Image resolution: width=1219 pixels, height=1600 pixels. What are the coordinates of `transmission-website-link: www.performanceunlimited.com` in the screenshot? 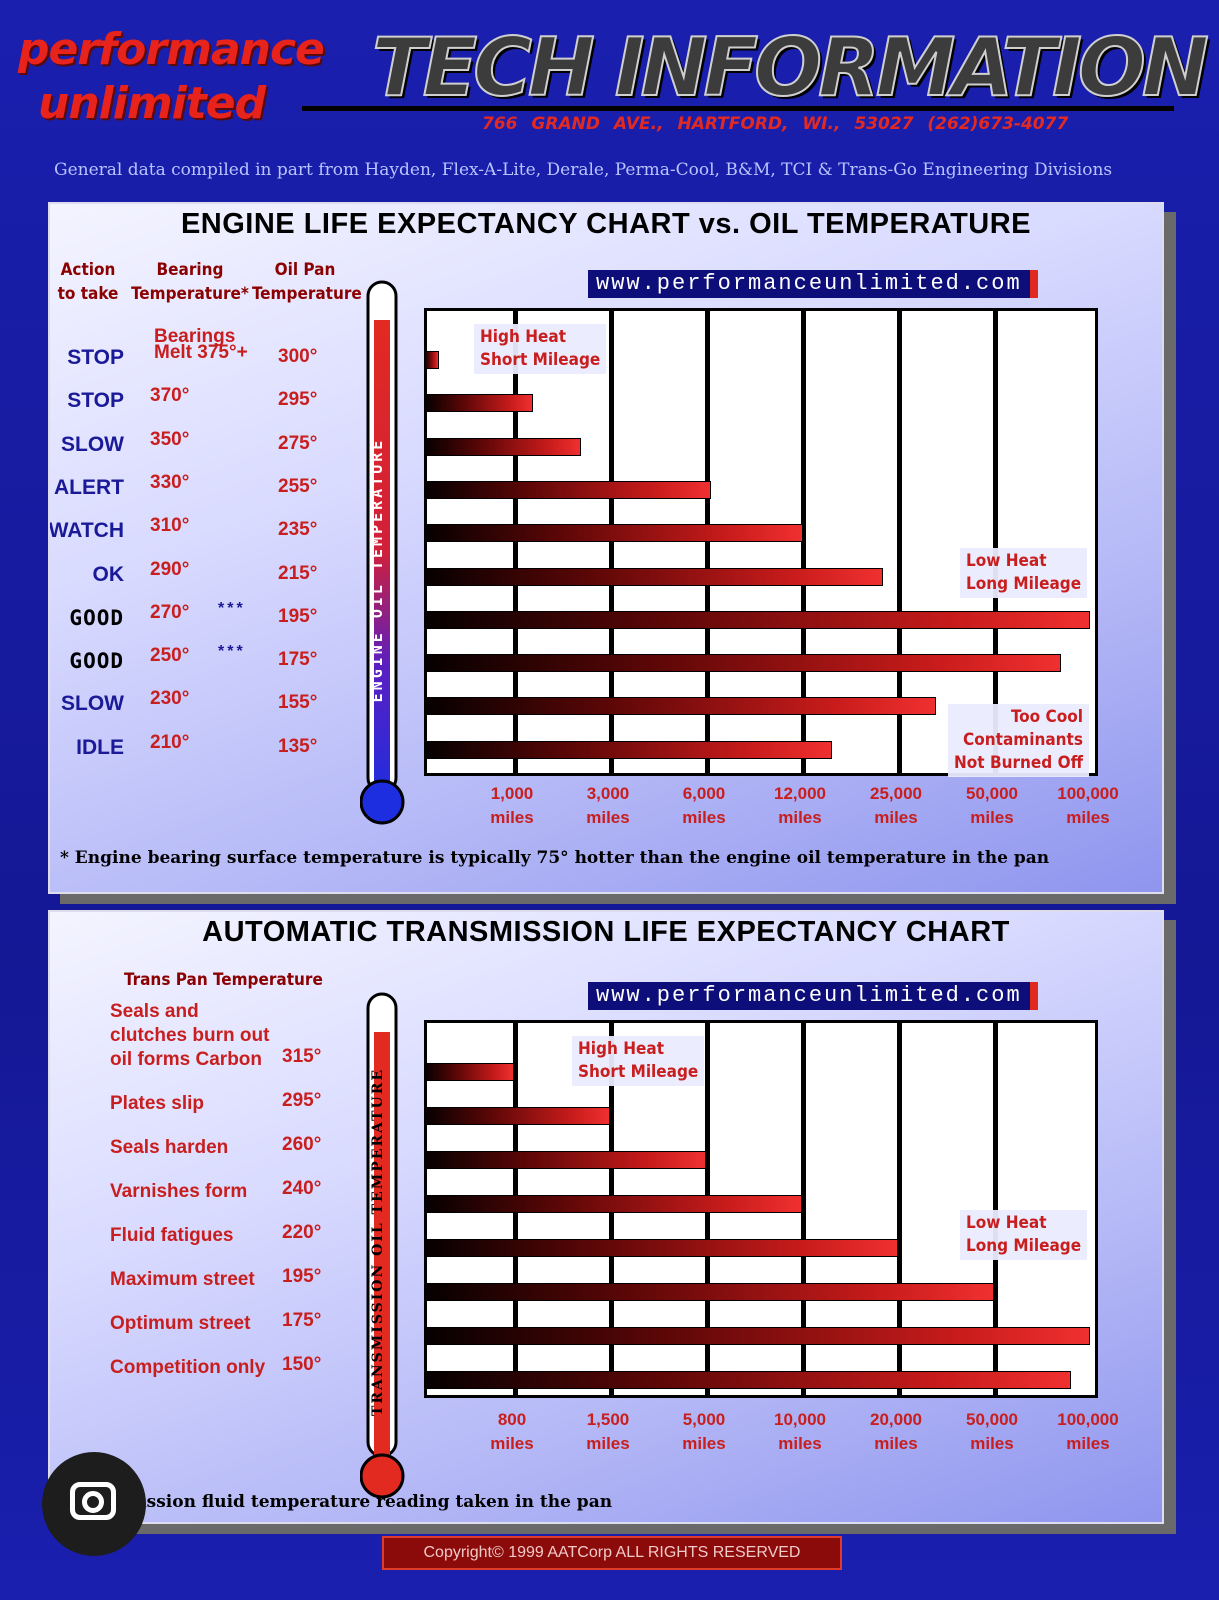 It's located at (813, 996).